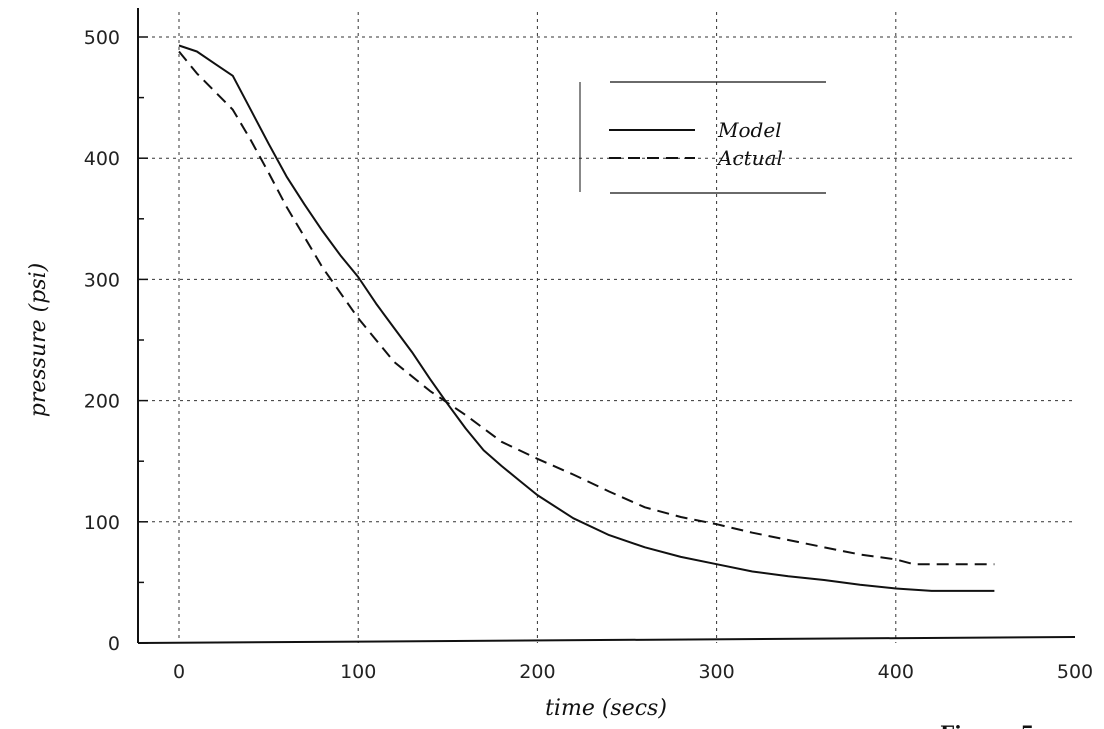 The height and width of the screenshot is (729, 1104). Describe the element at coordinates (749, 130) in the screenshot. I see `legend-label-model: Model` at that location.